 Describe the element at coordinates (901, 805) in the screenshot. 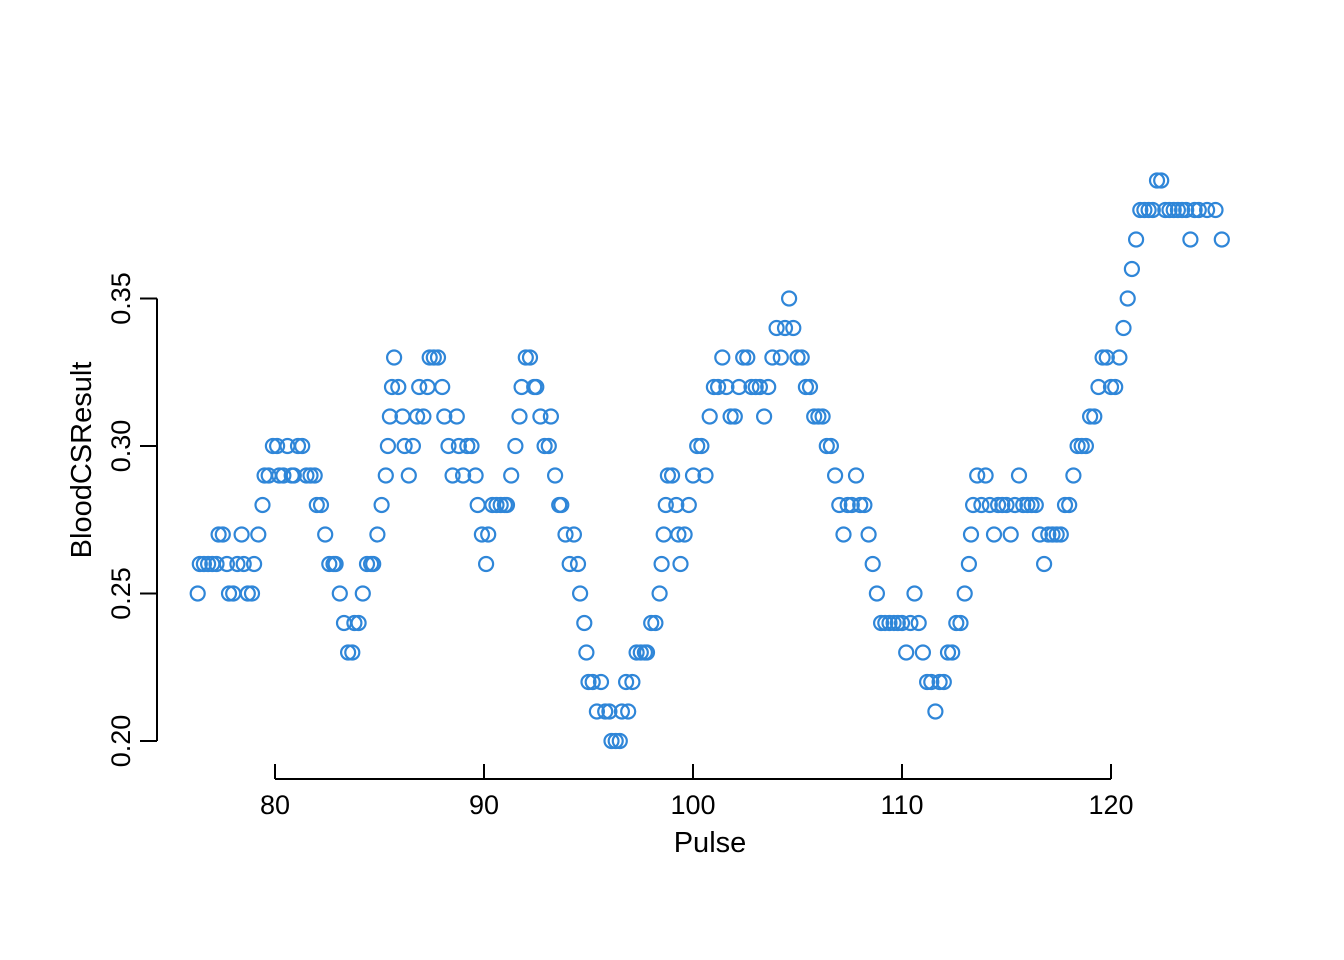

I see `x-tick-label: 110` at that location.